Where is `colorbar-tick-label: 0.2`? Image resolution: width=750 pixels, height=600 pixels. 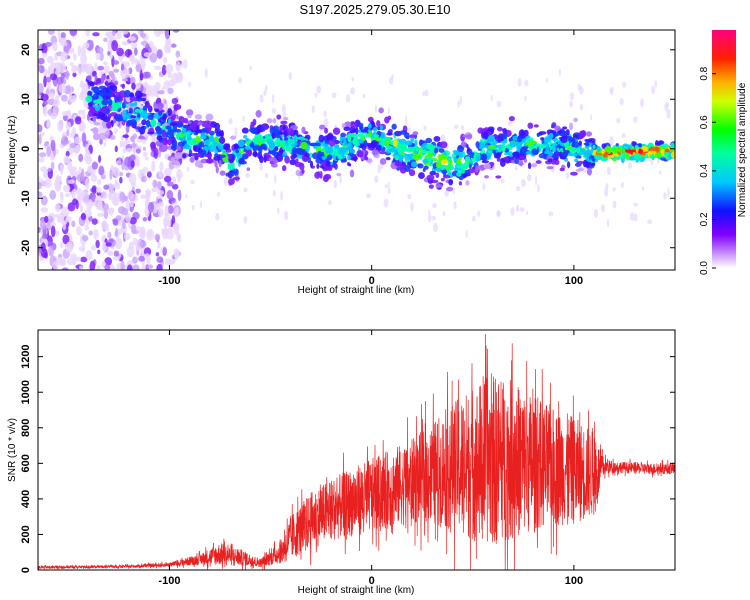
colorbar-tick-label: 0.2 is located at coordinates (704, 219).